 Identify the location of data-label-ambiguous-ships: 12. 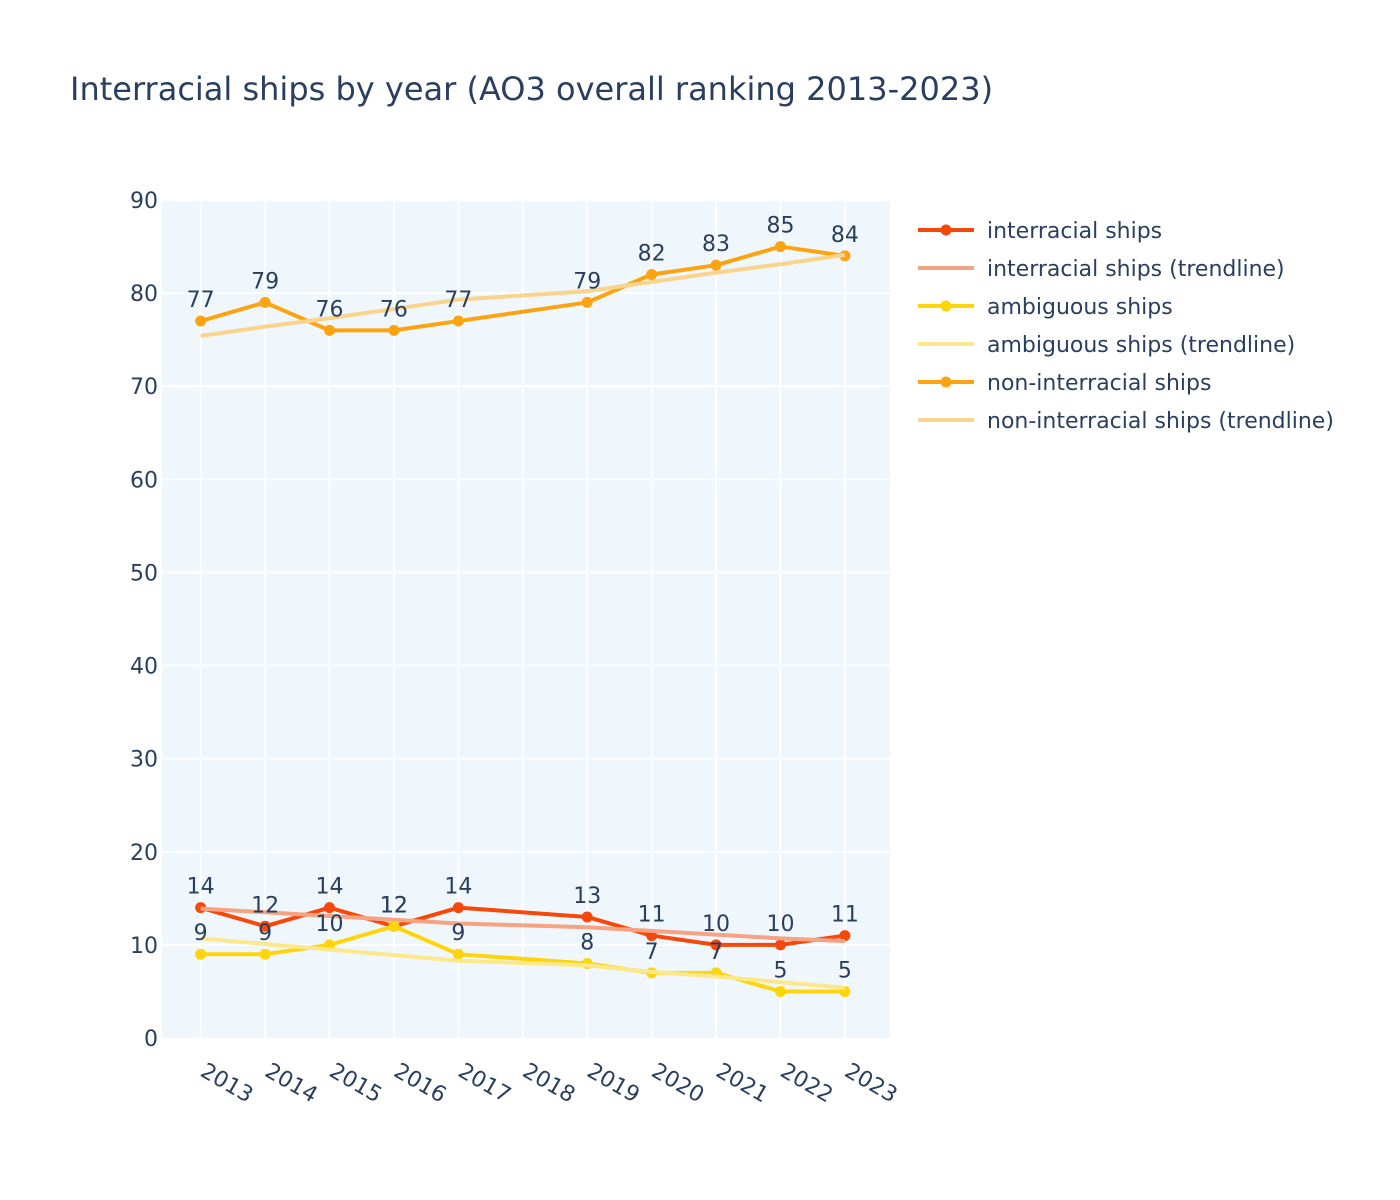
(394, 905).